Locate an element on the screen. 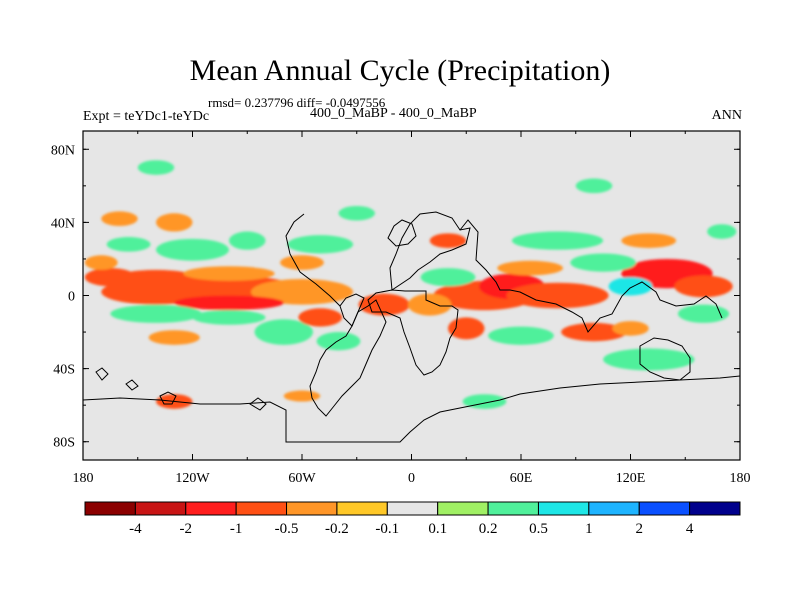  colorbar-label: -0.1 is located at coordinates (387, 529).